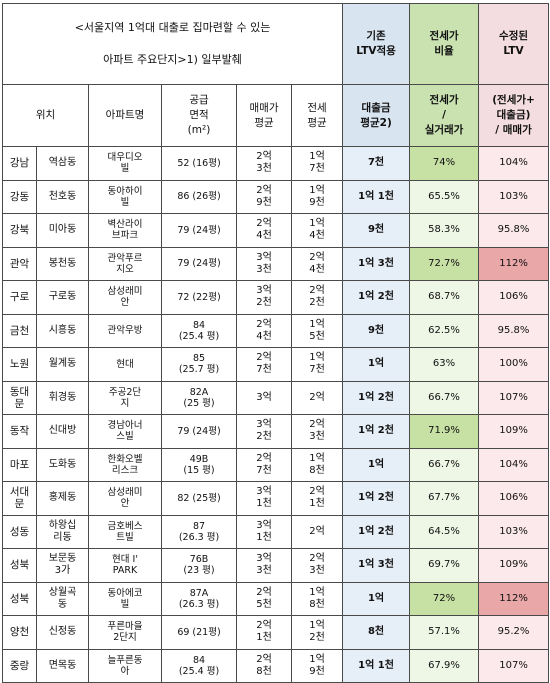  What do you see at coordinates (62, 330) in the screenshot?
I see `cell-dong: 시흥동` at bounding box center [62, 330].